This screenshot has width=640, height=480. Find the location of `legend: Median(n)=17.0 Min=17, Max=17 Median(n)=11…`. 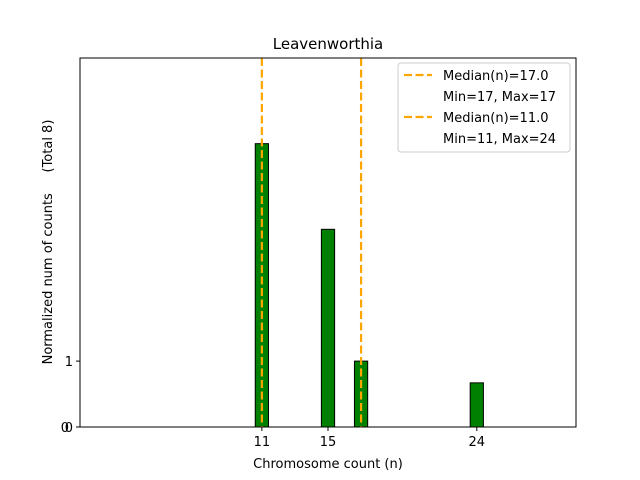

legend: Median(n)=17.0 Min=17, Max=17 Median(n)=11… is located at coordinates (484, 107).